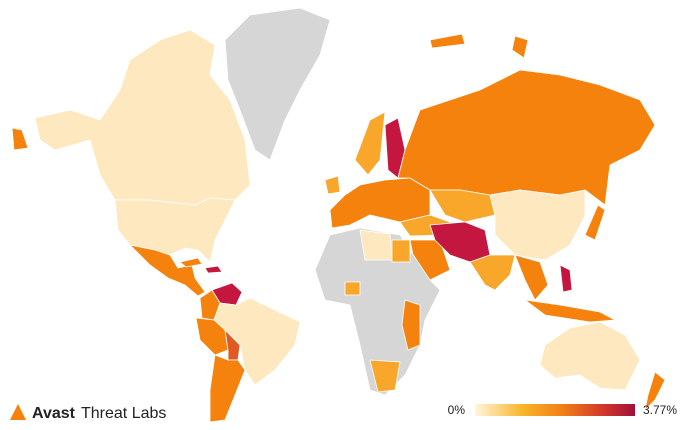 Image resolution: width=690 pixels, height=430 pixels. What do you see at coordinates (555, 410) in the screenshot?
I see `legend-gradient` at bounding box center [555, 410].